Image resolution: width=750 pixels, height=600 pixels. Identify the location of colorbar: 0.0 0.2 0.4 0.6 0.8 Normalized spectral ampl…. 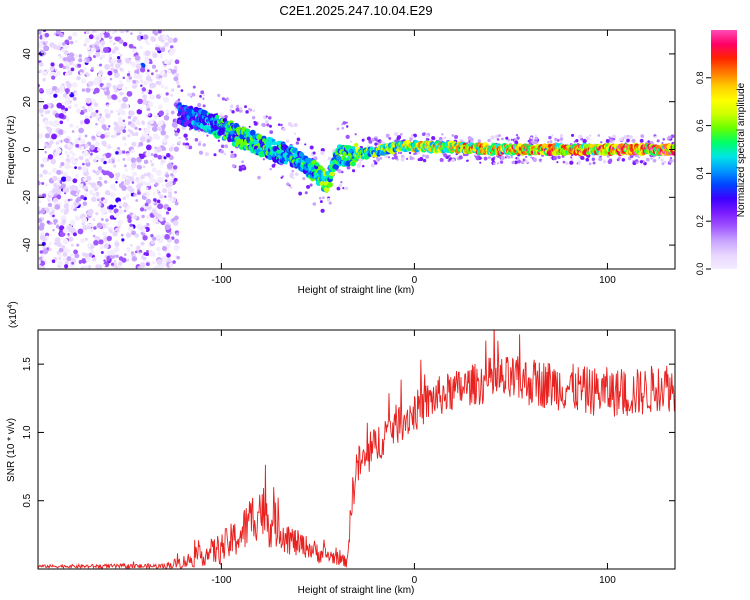
(721, 152).